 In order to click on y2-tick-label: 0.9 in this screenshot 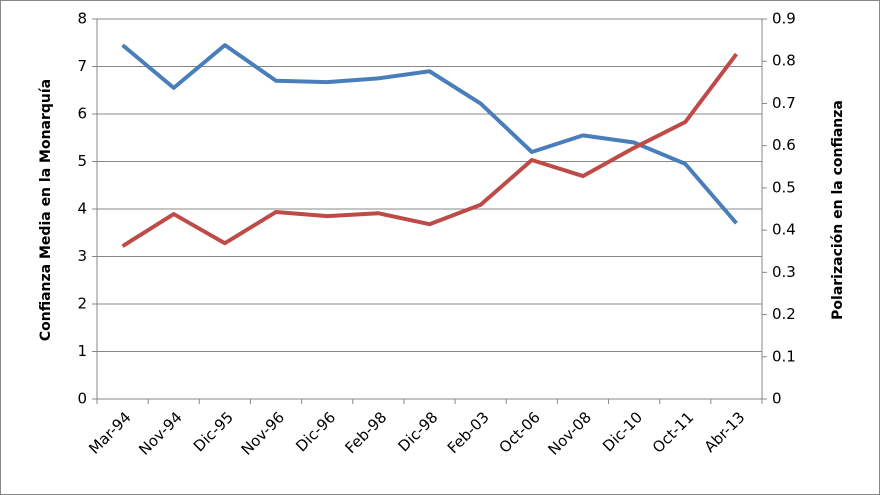, I will do `click(784, 19)`.